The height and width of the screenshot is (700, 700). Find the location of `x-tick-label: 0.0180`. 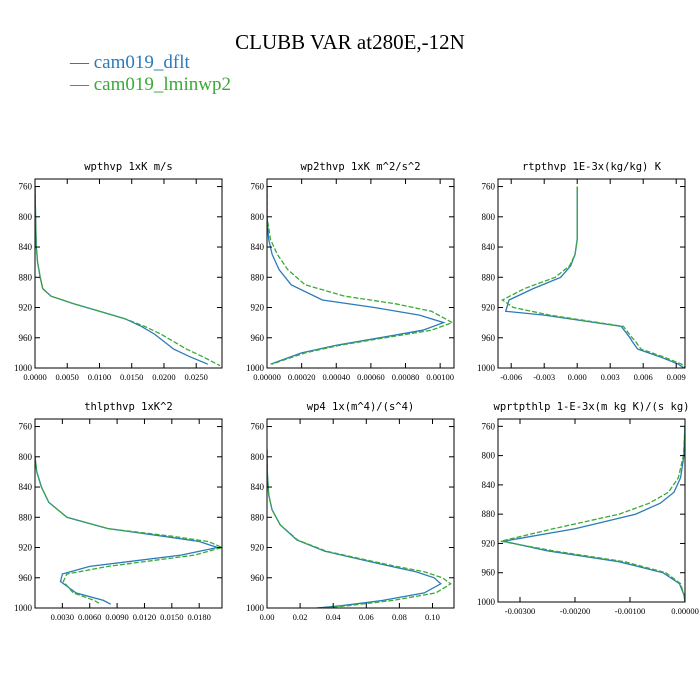

x-tick-label: 0.0180 is located at coordinates (199, 617).